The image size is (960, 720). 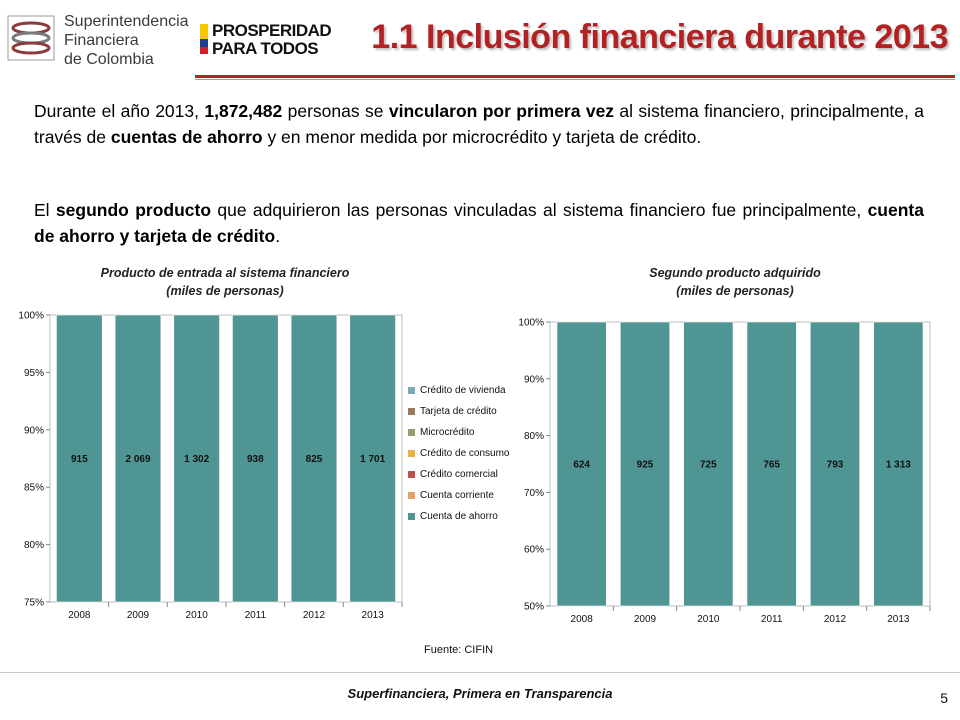 I want to click on prosperidad-wordmark: PROSPERIDAD PARA TODOS, so click(x=272, y=39).